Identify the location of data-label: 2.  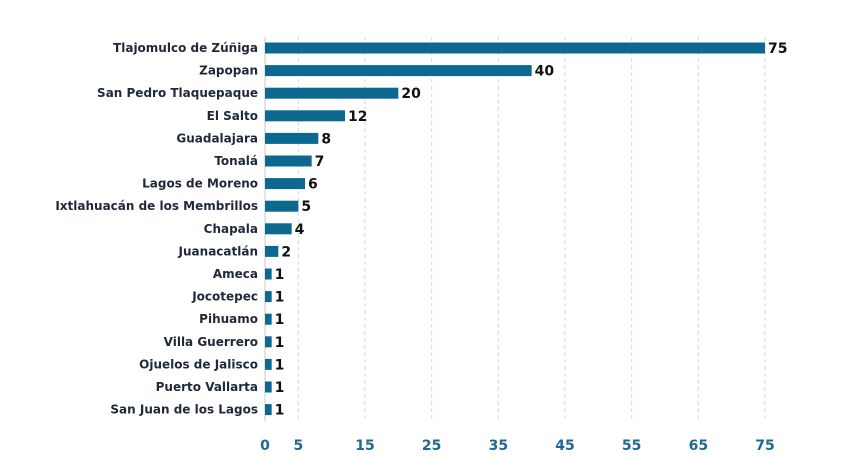
(286, 252).